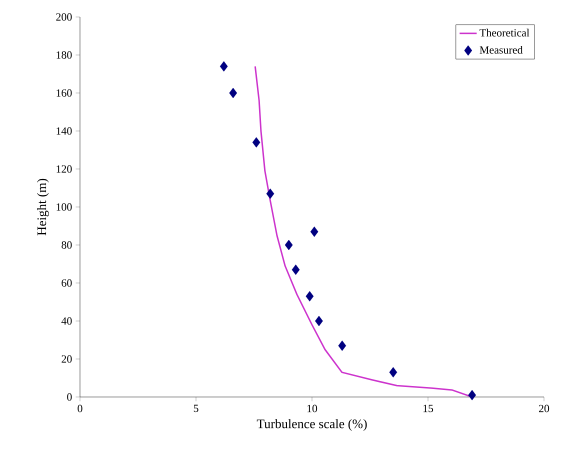 This screenshot has width=578, height=455. What do you see at coordinates (501, 50) in the screenshot?
I see `legend-label: Measured` at bounding box center [501, 50].